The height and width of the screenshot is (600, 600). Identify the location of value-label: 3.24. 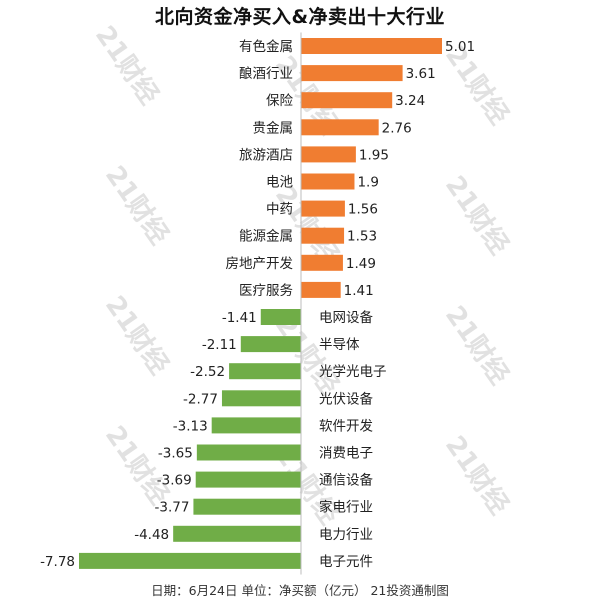
(410, 101).